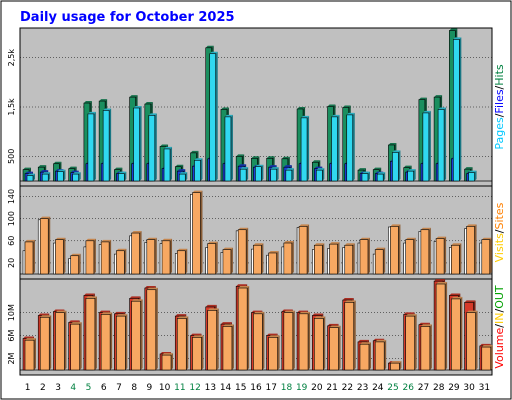  What do you see at coordinates (11, 196) in the screenshot?
I see `y-tick-label: 140` at bounding box center [11, 196].